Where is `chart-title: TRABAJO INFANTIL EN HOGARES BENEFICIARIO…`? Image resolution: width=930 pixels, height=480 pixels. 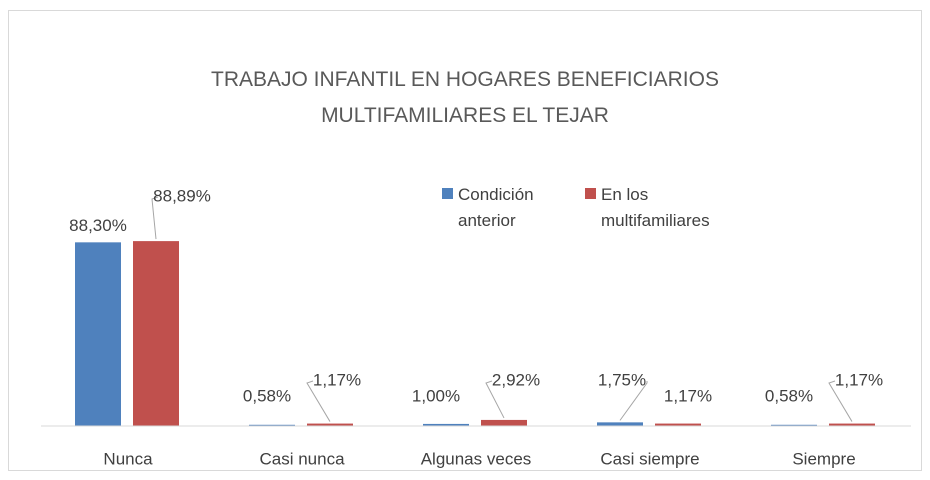 chart-title: TRABAJO INFANTIL EN HOGARES BENEFICIARIO… is located at coordinates (465, 97).